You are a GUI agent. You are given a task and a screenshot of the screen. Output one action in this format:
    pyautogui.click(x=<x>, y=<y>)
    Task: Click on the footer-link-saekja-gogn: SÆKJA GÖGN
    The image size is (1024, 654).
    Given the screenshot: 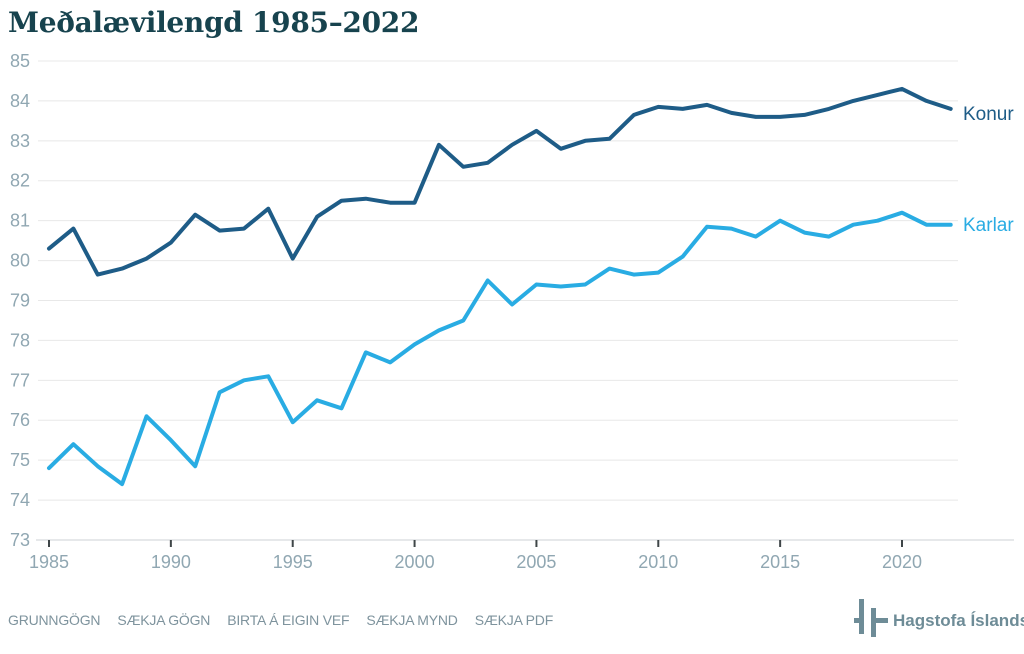 What is the action you would take?
    pyautogui.click(x=164, y=620)
    